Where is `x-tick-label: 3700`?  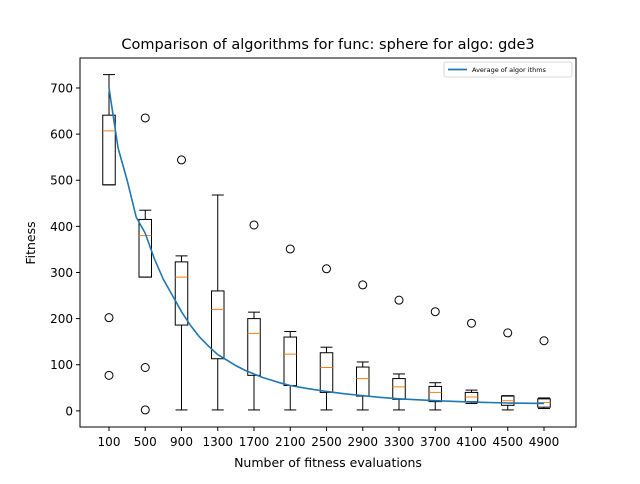
x-tick-label: 3700 is located at coordinates (435, 442).